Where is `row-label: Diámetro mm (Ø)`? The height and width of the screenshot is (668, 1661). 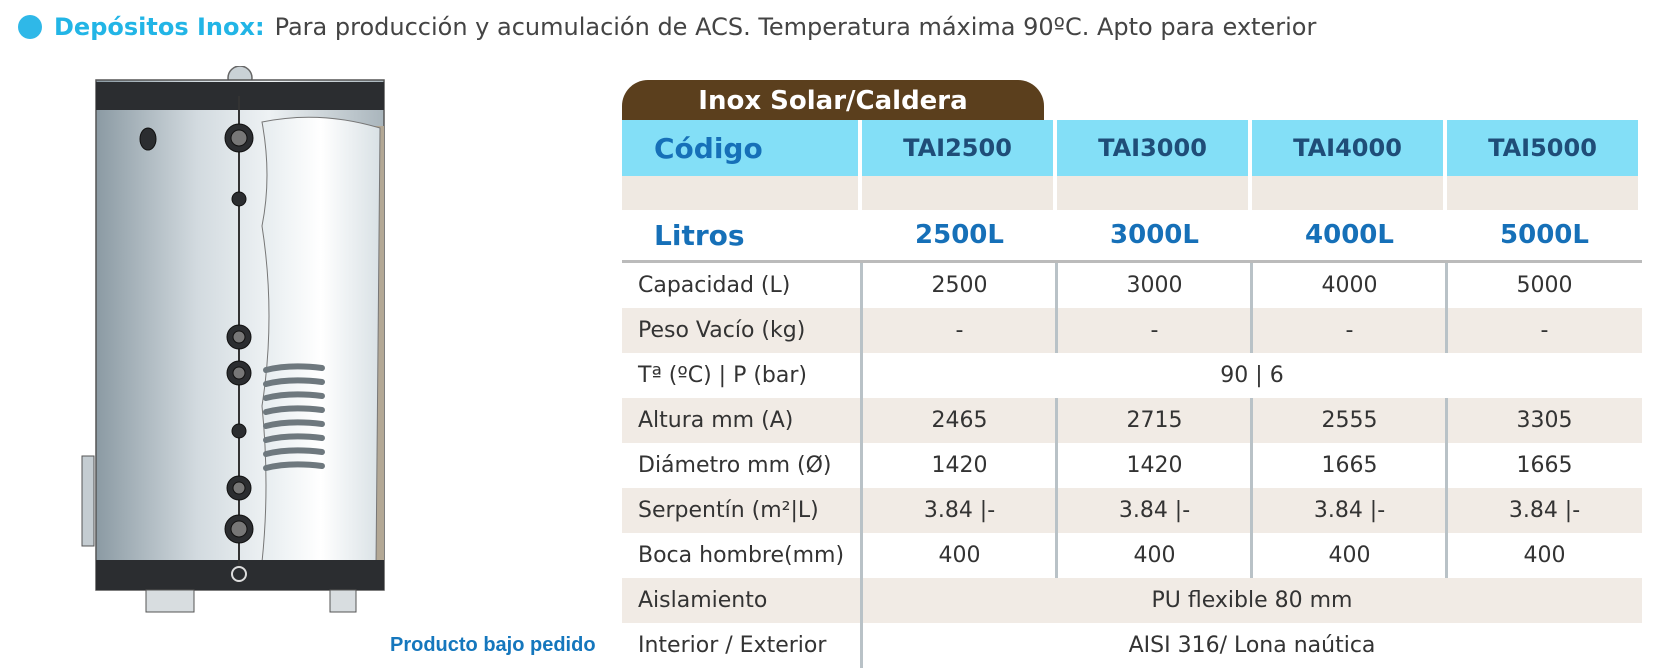
row-label: Diámetro mm (Ø) is located at coordinates (735, 465).